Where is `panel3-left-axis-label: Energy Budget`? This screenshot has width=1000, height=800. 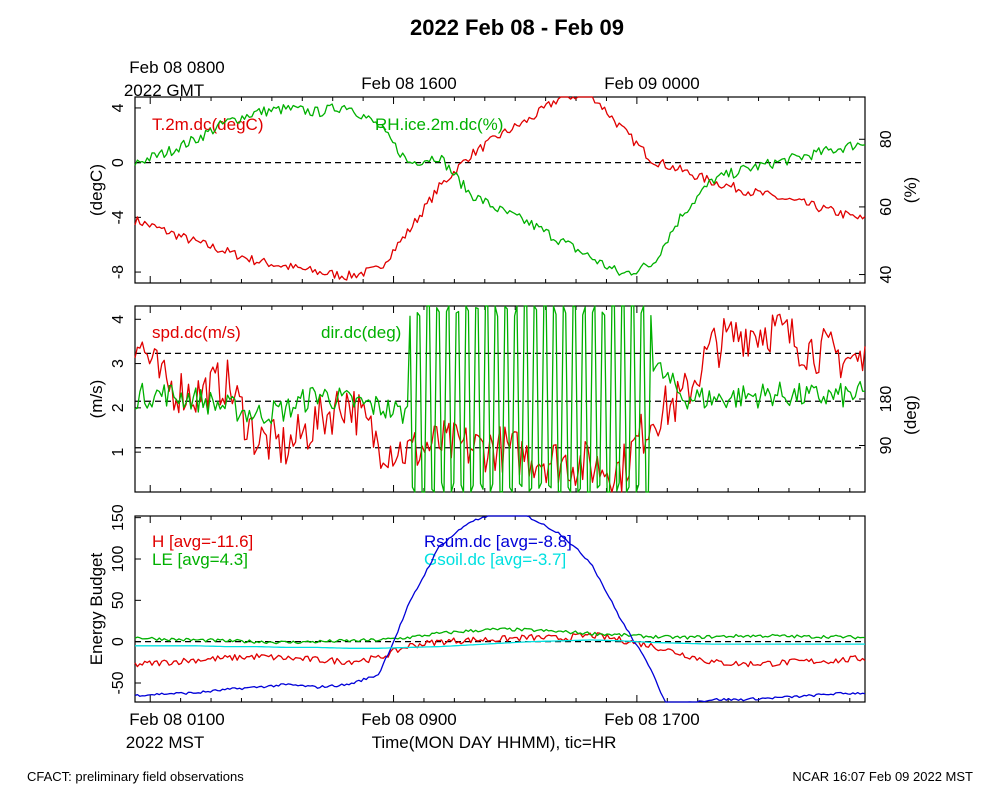
panel3-left-axis-label: Energy Budget is located at coordinates (96, 608).